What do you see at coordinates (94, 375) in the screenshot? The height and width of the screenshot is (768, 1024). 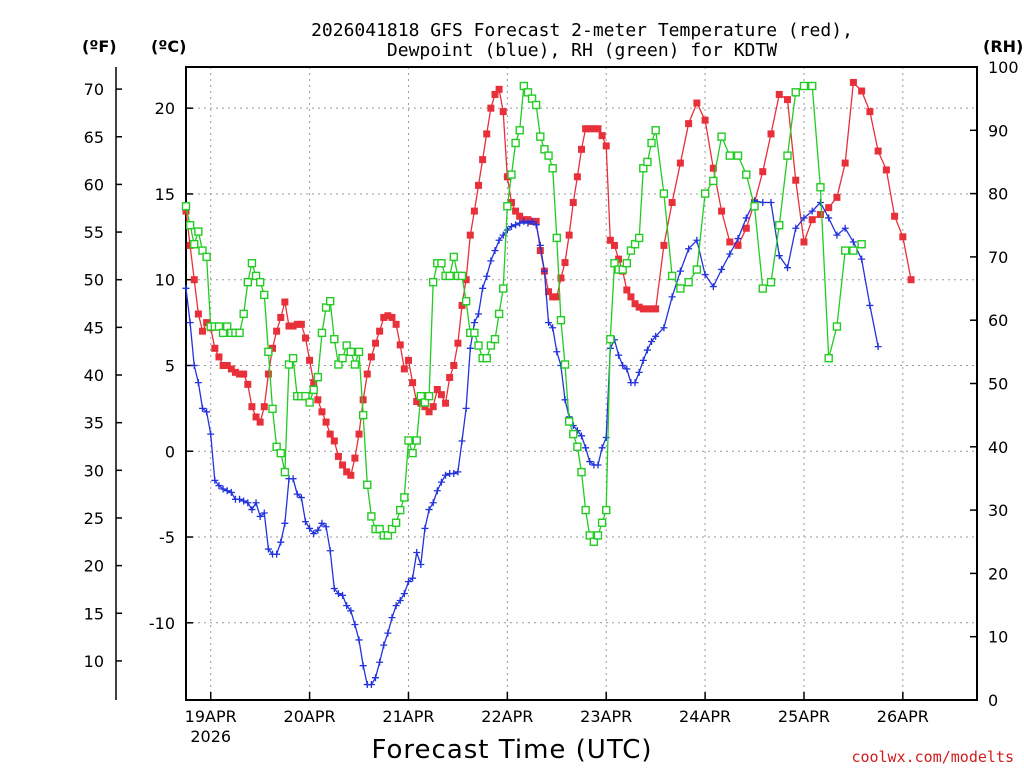 I see `fahrenheit-tick-label: 40` at bounding box center [94, 375].